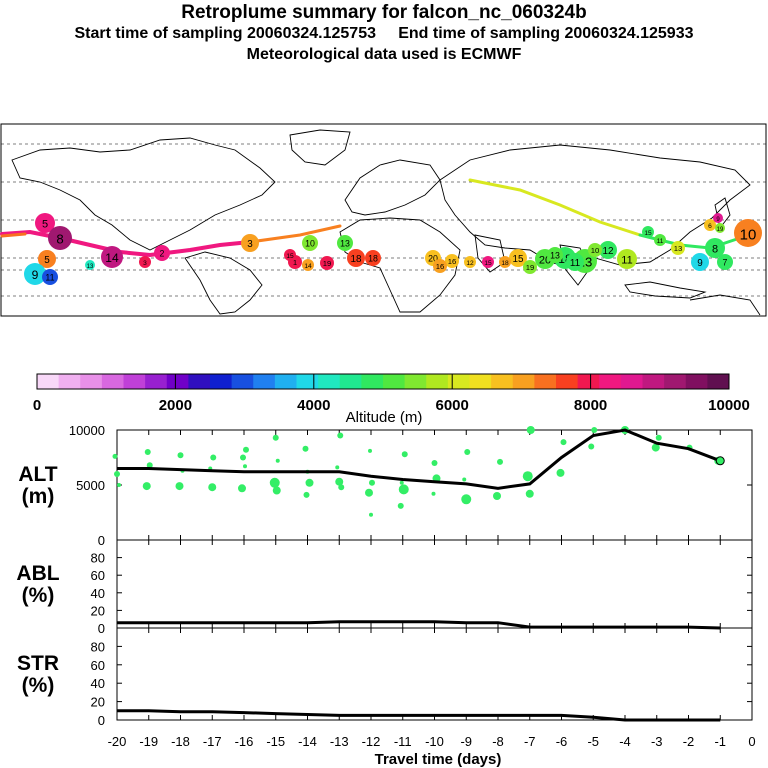 This screenshot has width=768, height=768. I want to click on colorbar-tick-label: 0, so click(37, 405).